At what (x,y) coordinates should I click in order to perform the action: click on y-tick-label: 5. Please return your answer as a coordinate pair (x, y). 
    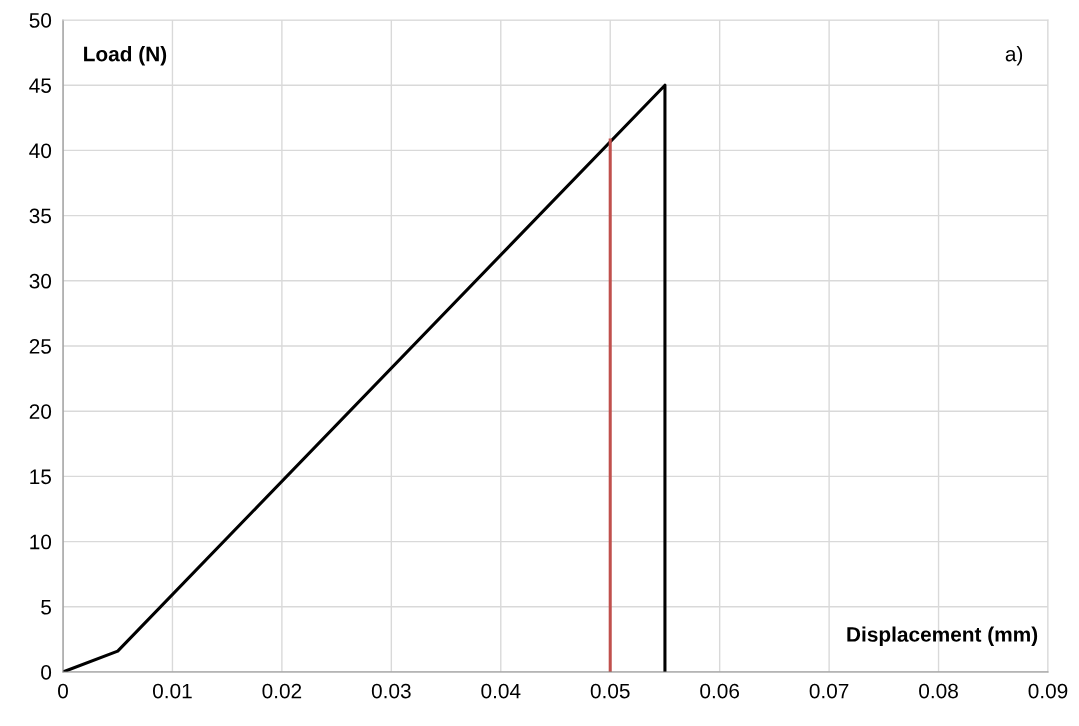
    Looking at the image, I should click on (46, 607).